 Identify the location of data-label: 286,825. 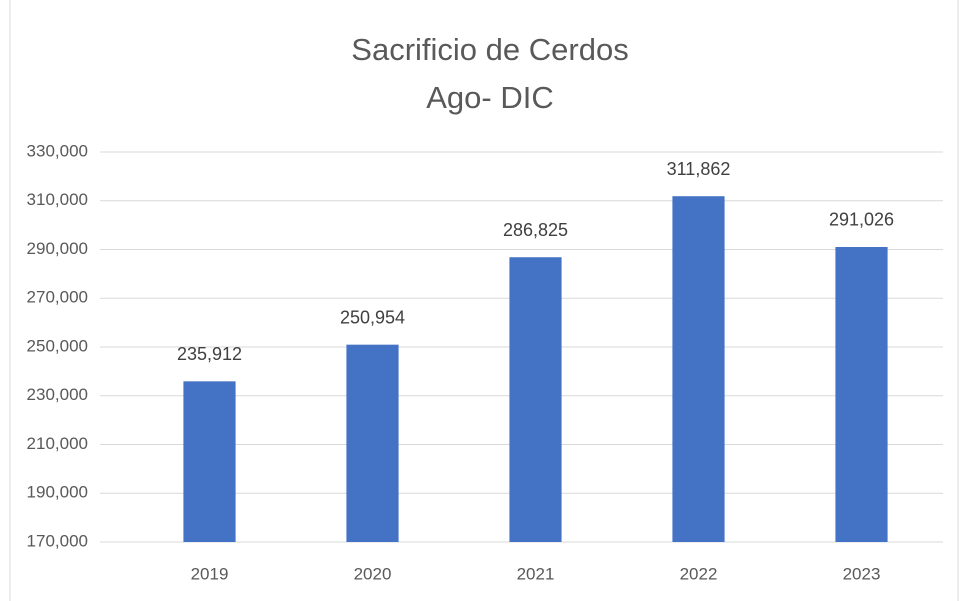
(535, 230).